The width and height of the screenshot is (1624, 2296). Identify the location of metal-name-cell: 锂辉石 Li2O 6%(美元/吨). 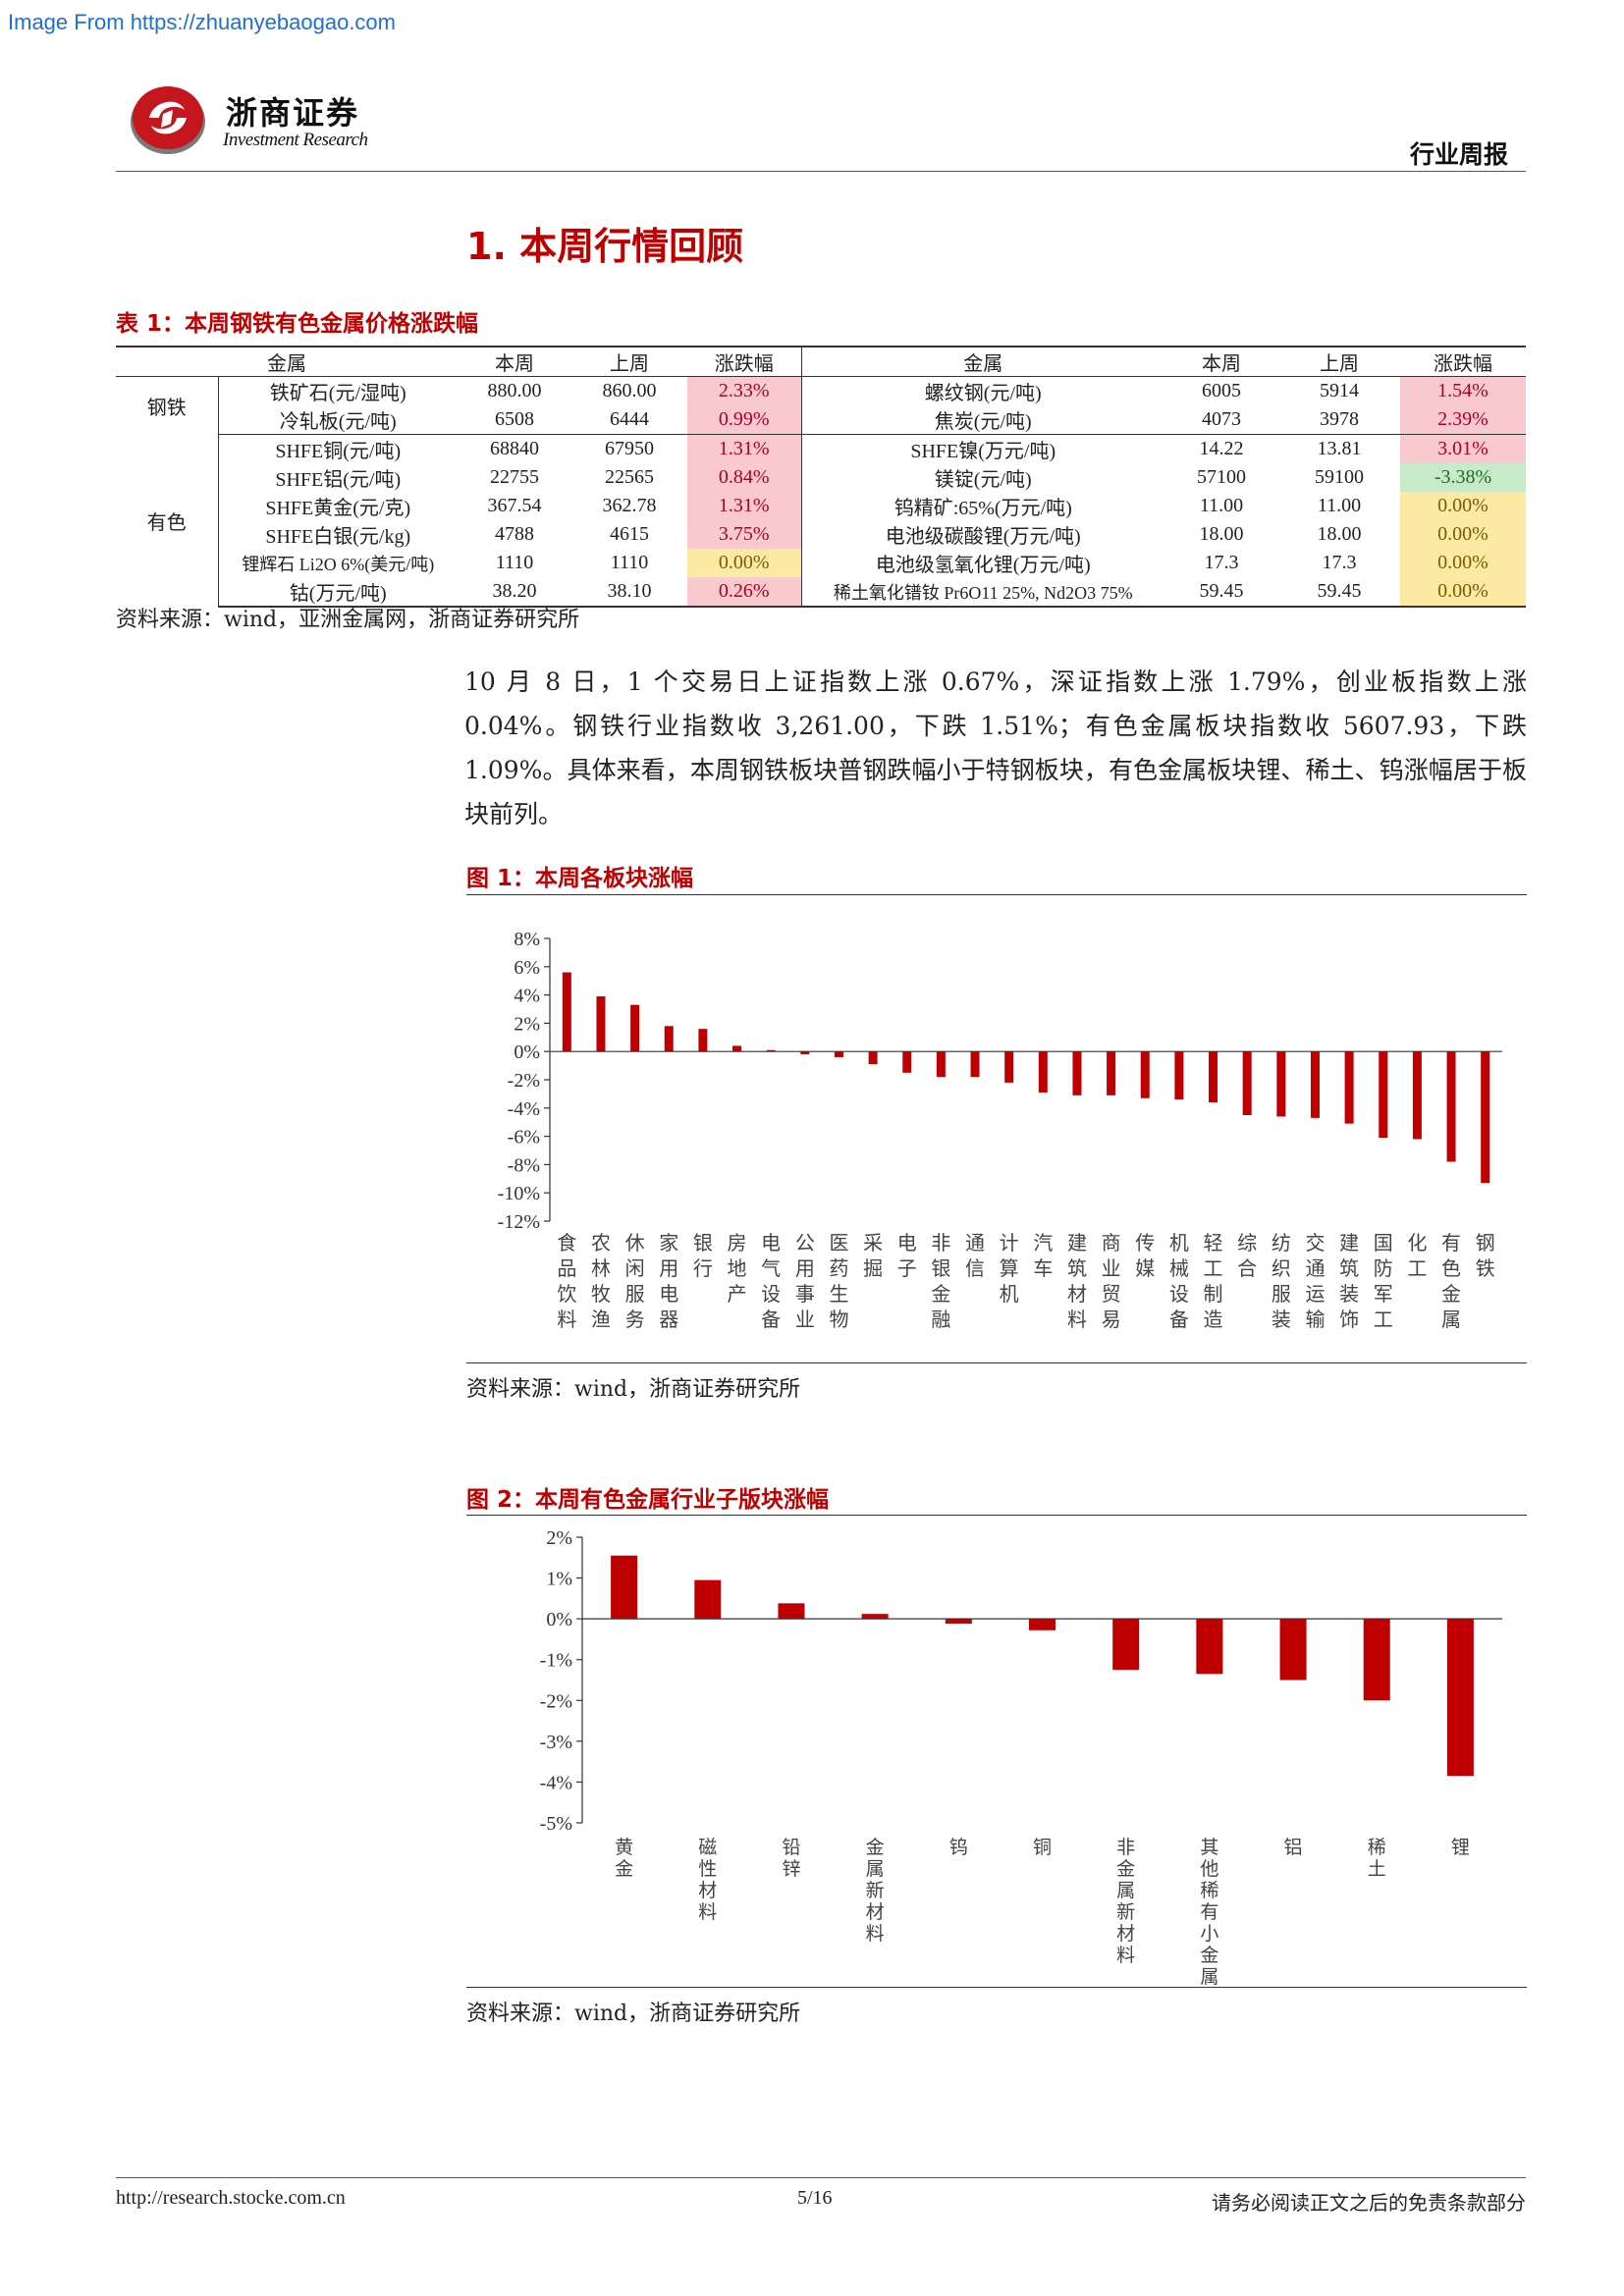
(338, 564).